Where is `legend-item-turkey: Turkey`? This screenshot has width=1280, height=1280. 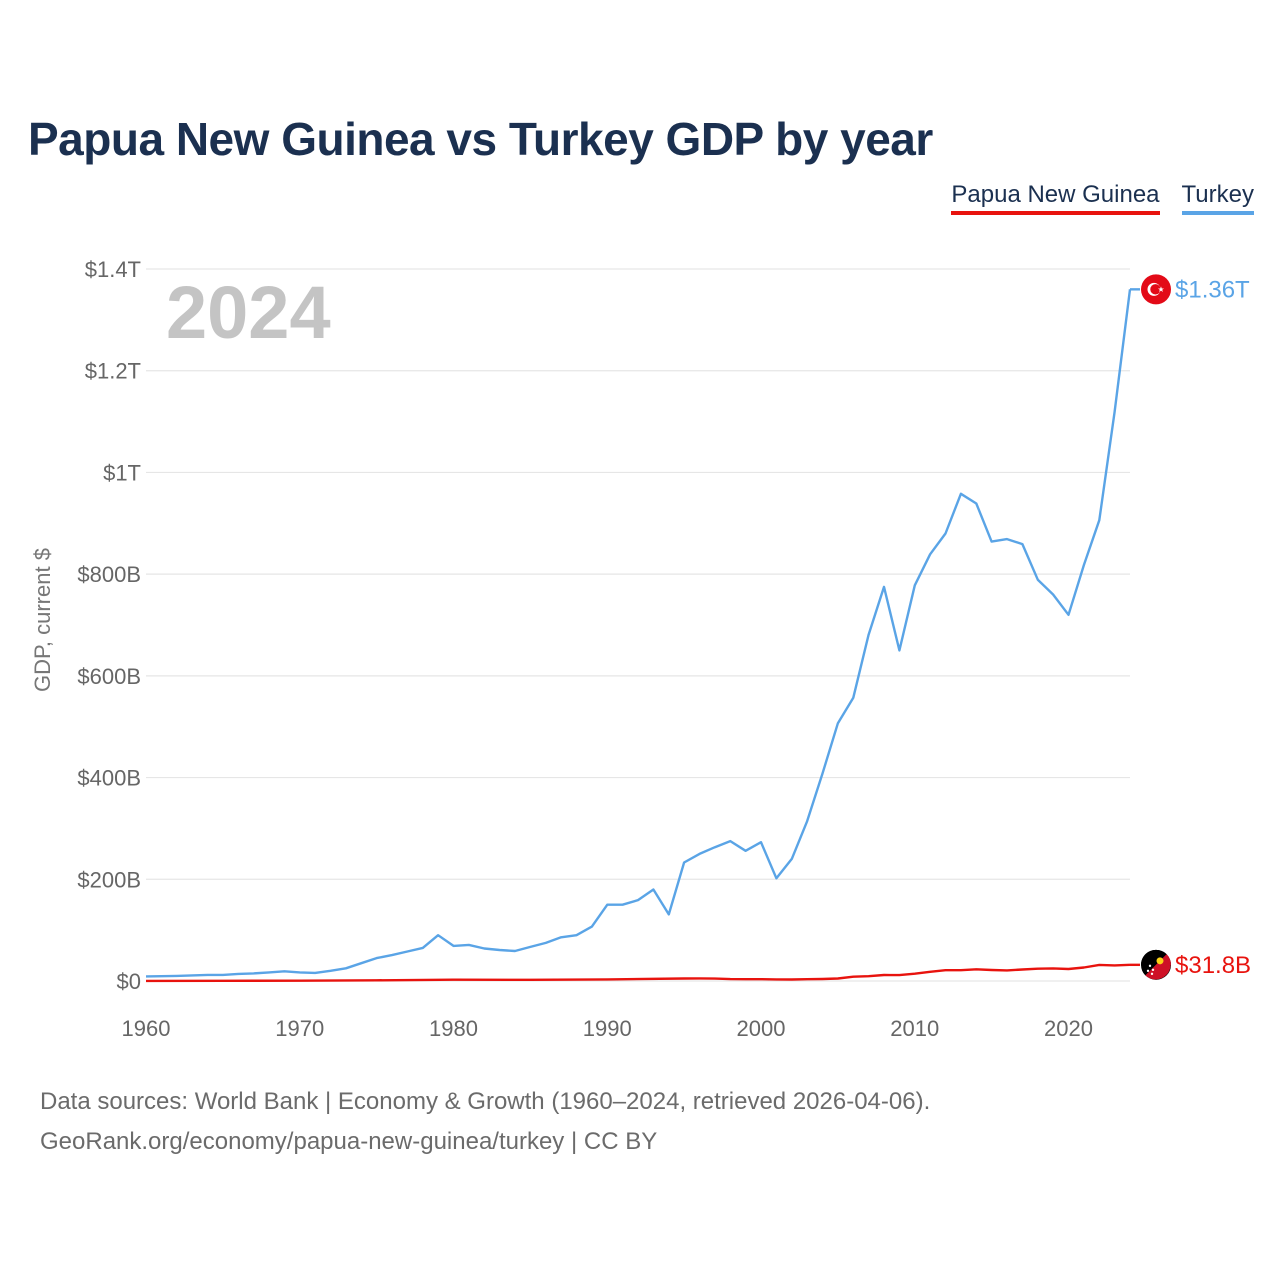
legend-item-turkey: Turkey is located at coordinates (1217, 198).